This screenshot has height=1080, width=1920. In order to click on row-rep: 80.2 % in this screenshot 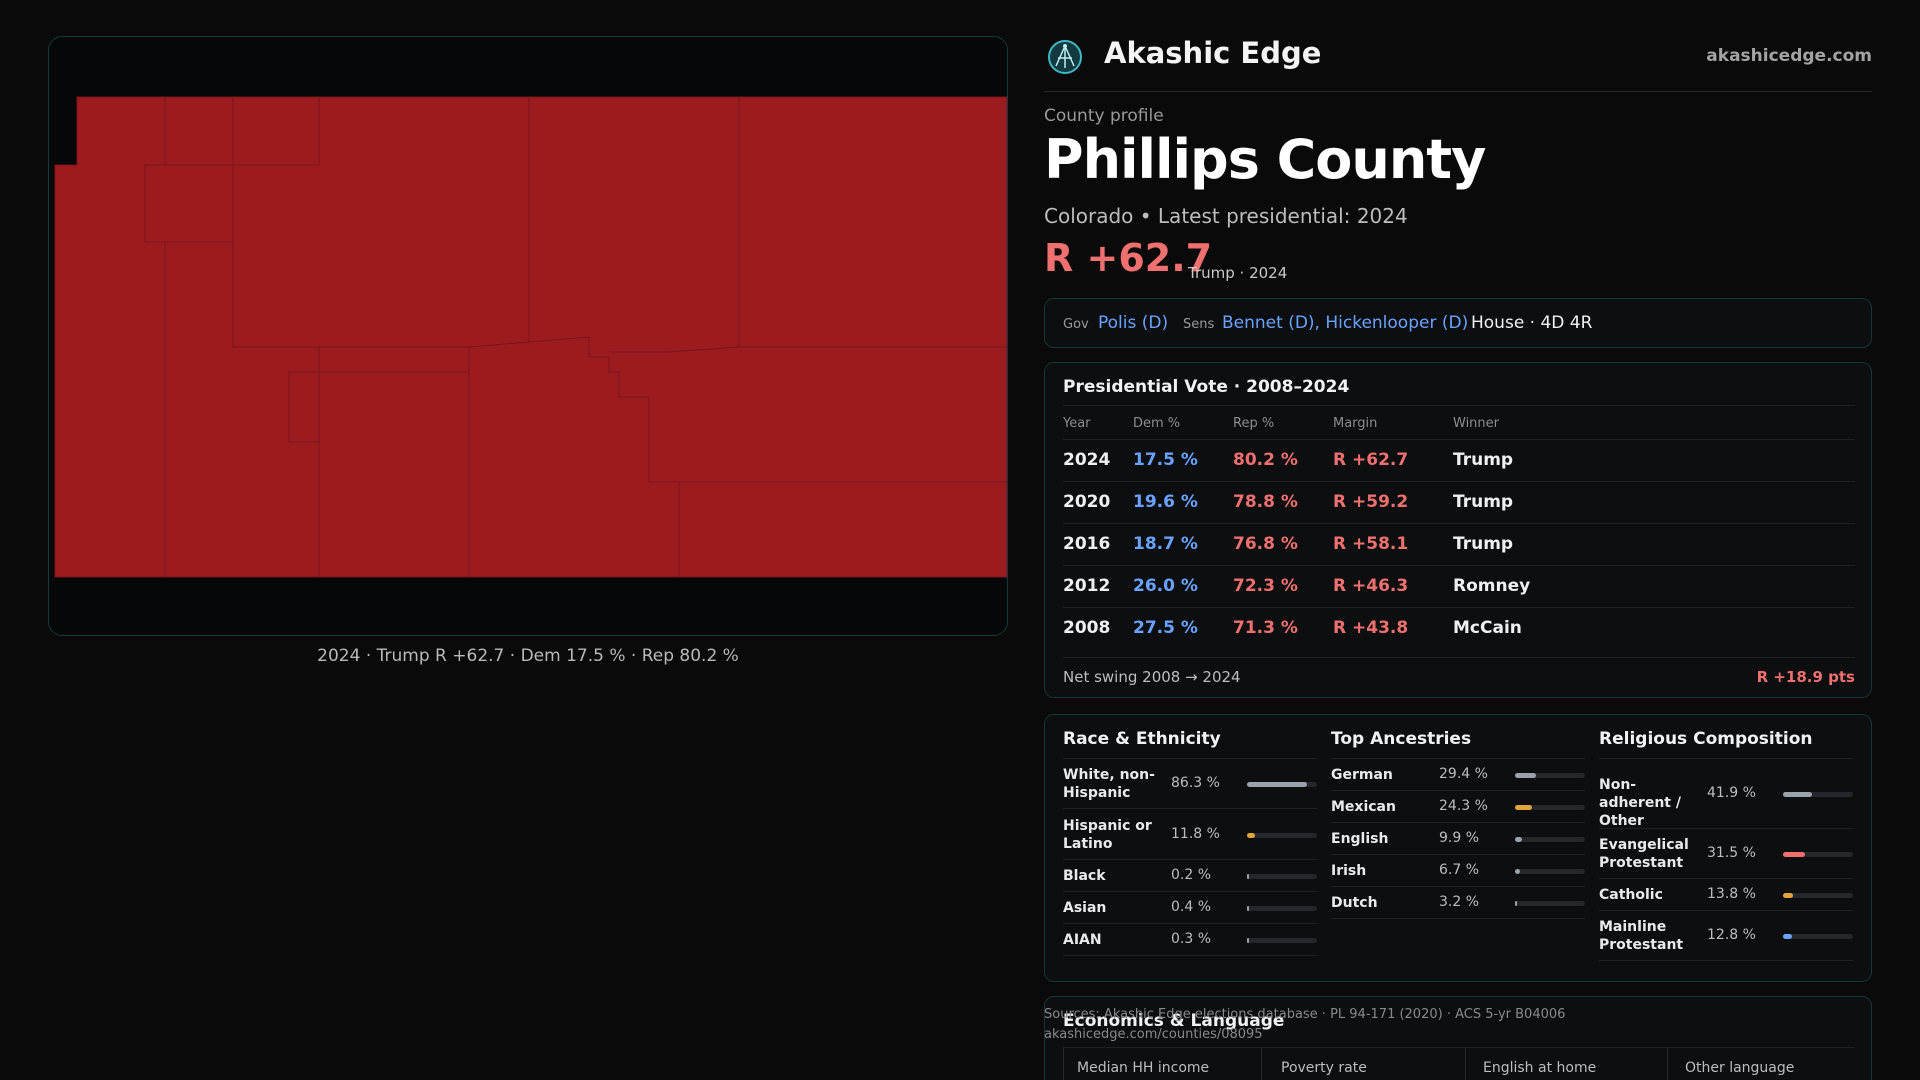, I will do `click(1265, 460)`.